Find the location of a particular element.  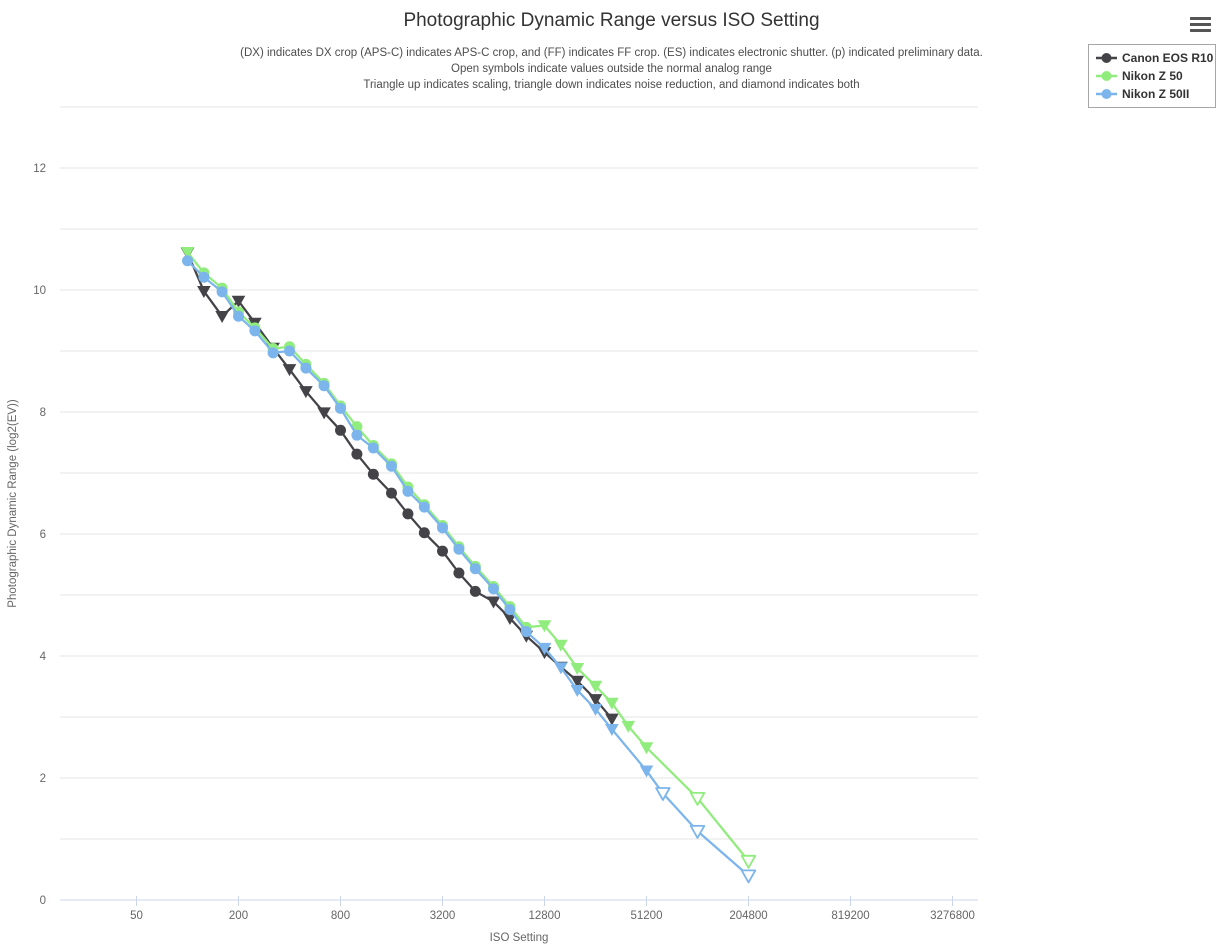

legend: Canon EOS R10 Nikon Z 50 Nikon Z 50II is located at coordinates (1152, 76).